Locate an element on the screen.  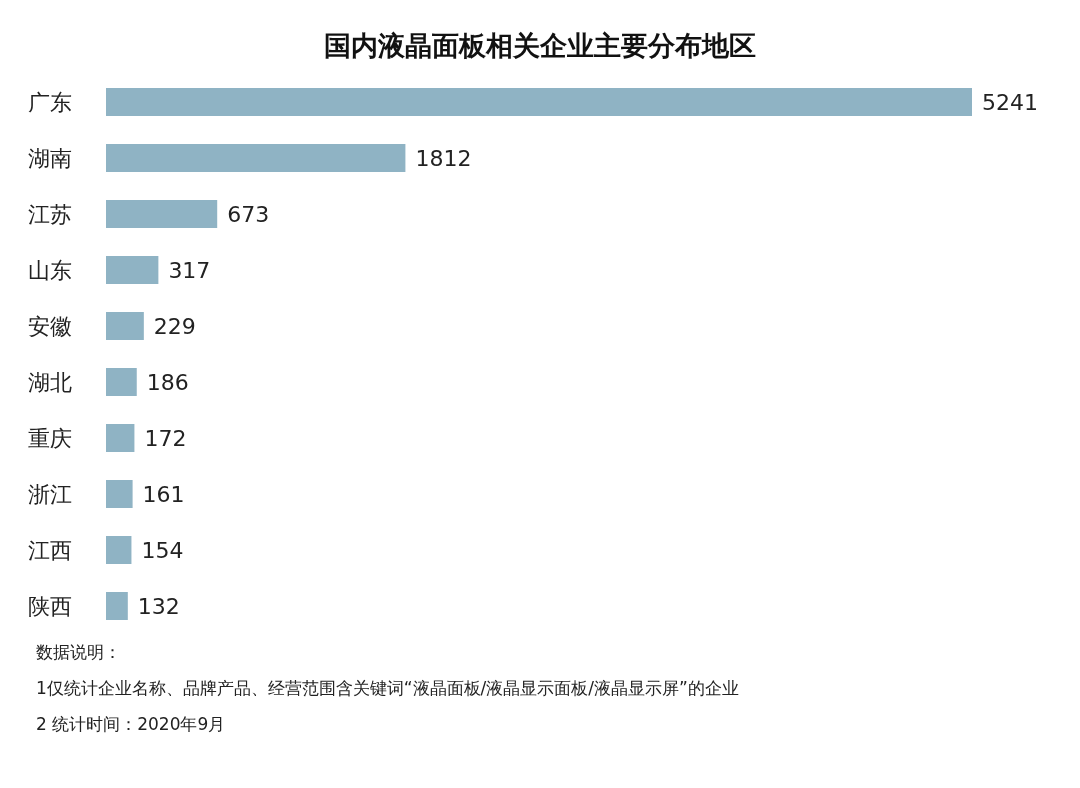
data-label: 5241 is located at coordinates (1010, 102).